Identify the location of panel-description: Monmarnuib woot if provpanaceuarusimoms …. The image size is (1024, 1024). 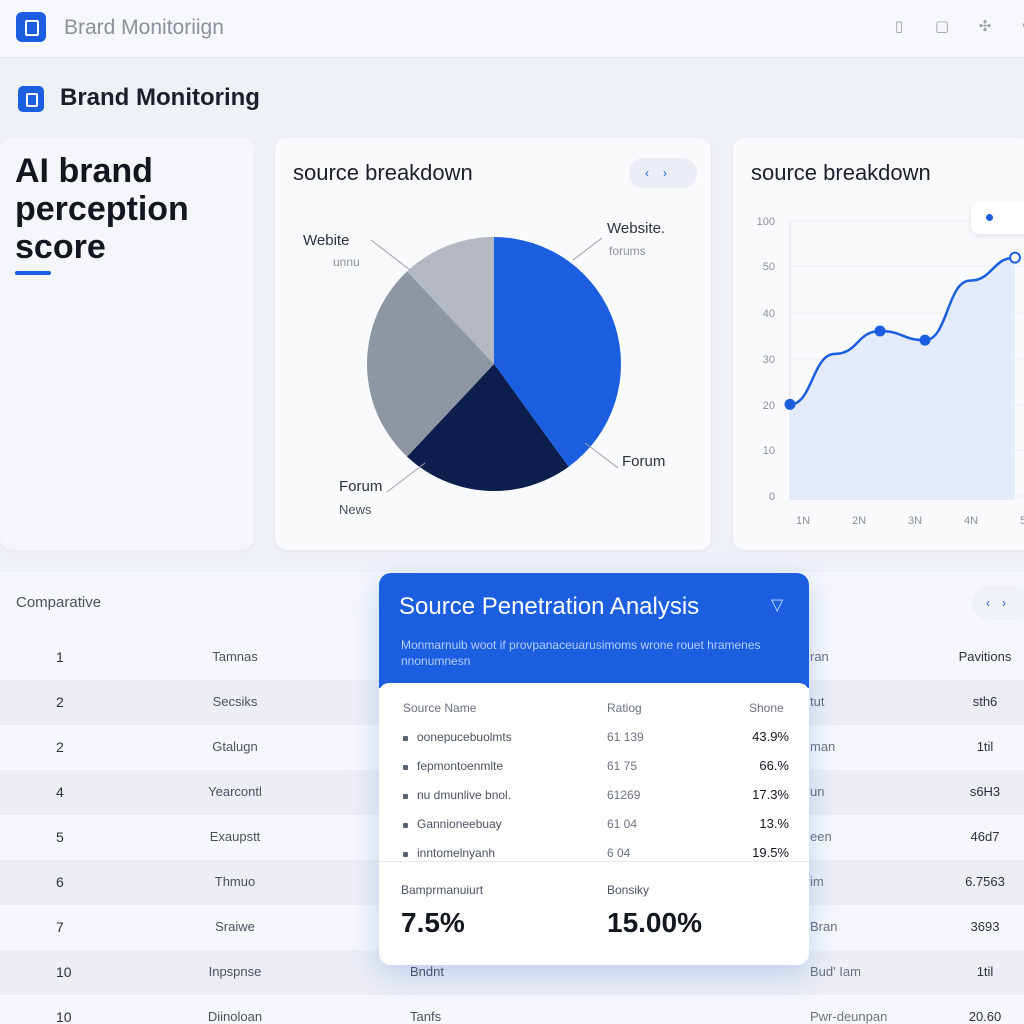
(581, 653).